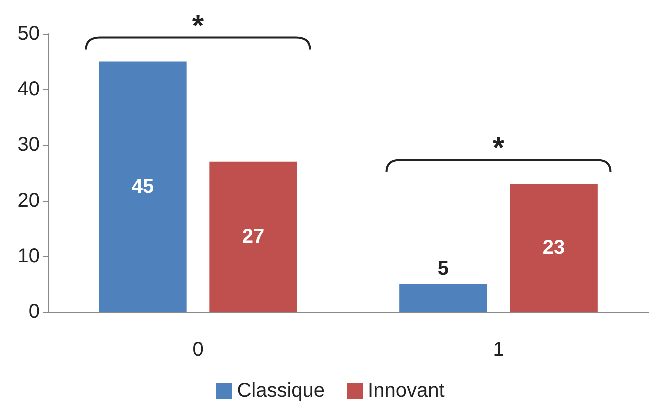  I want to click on data-label: 27, so click(253, 237).